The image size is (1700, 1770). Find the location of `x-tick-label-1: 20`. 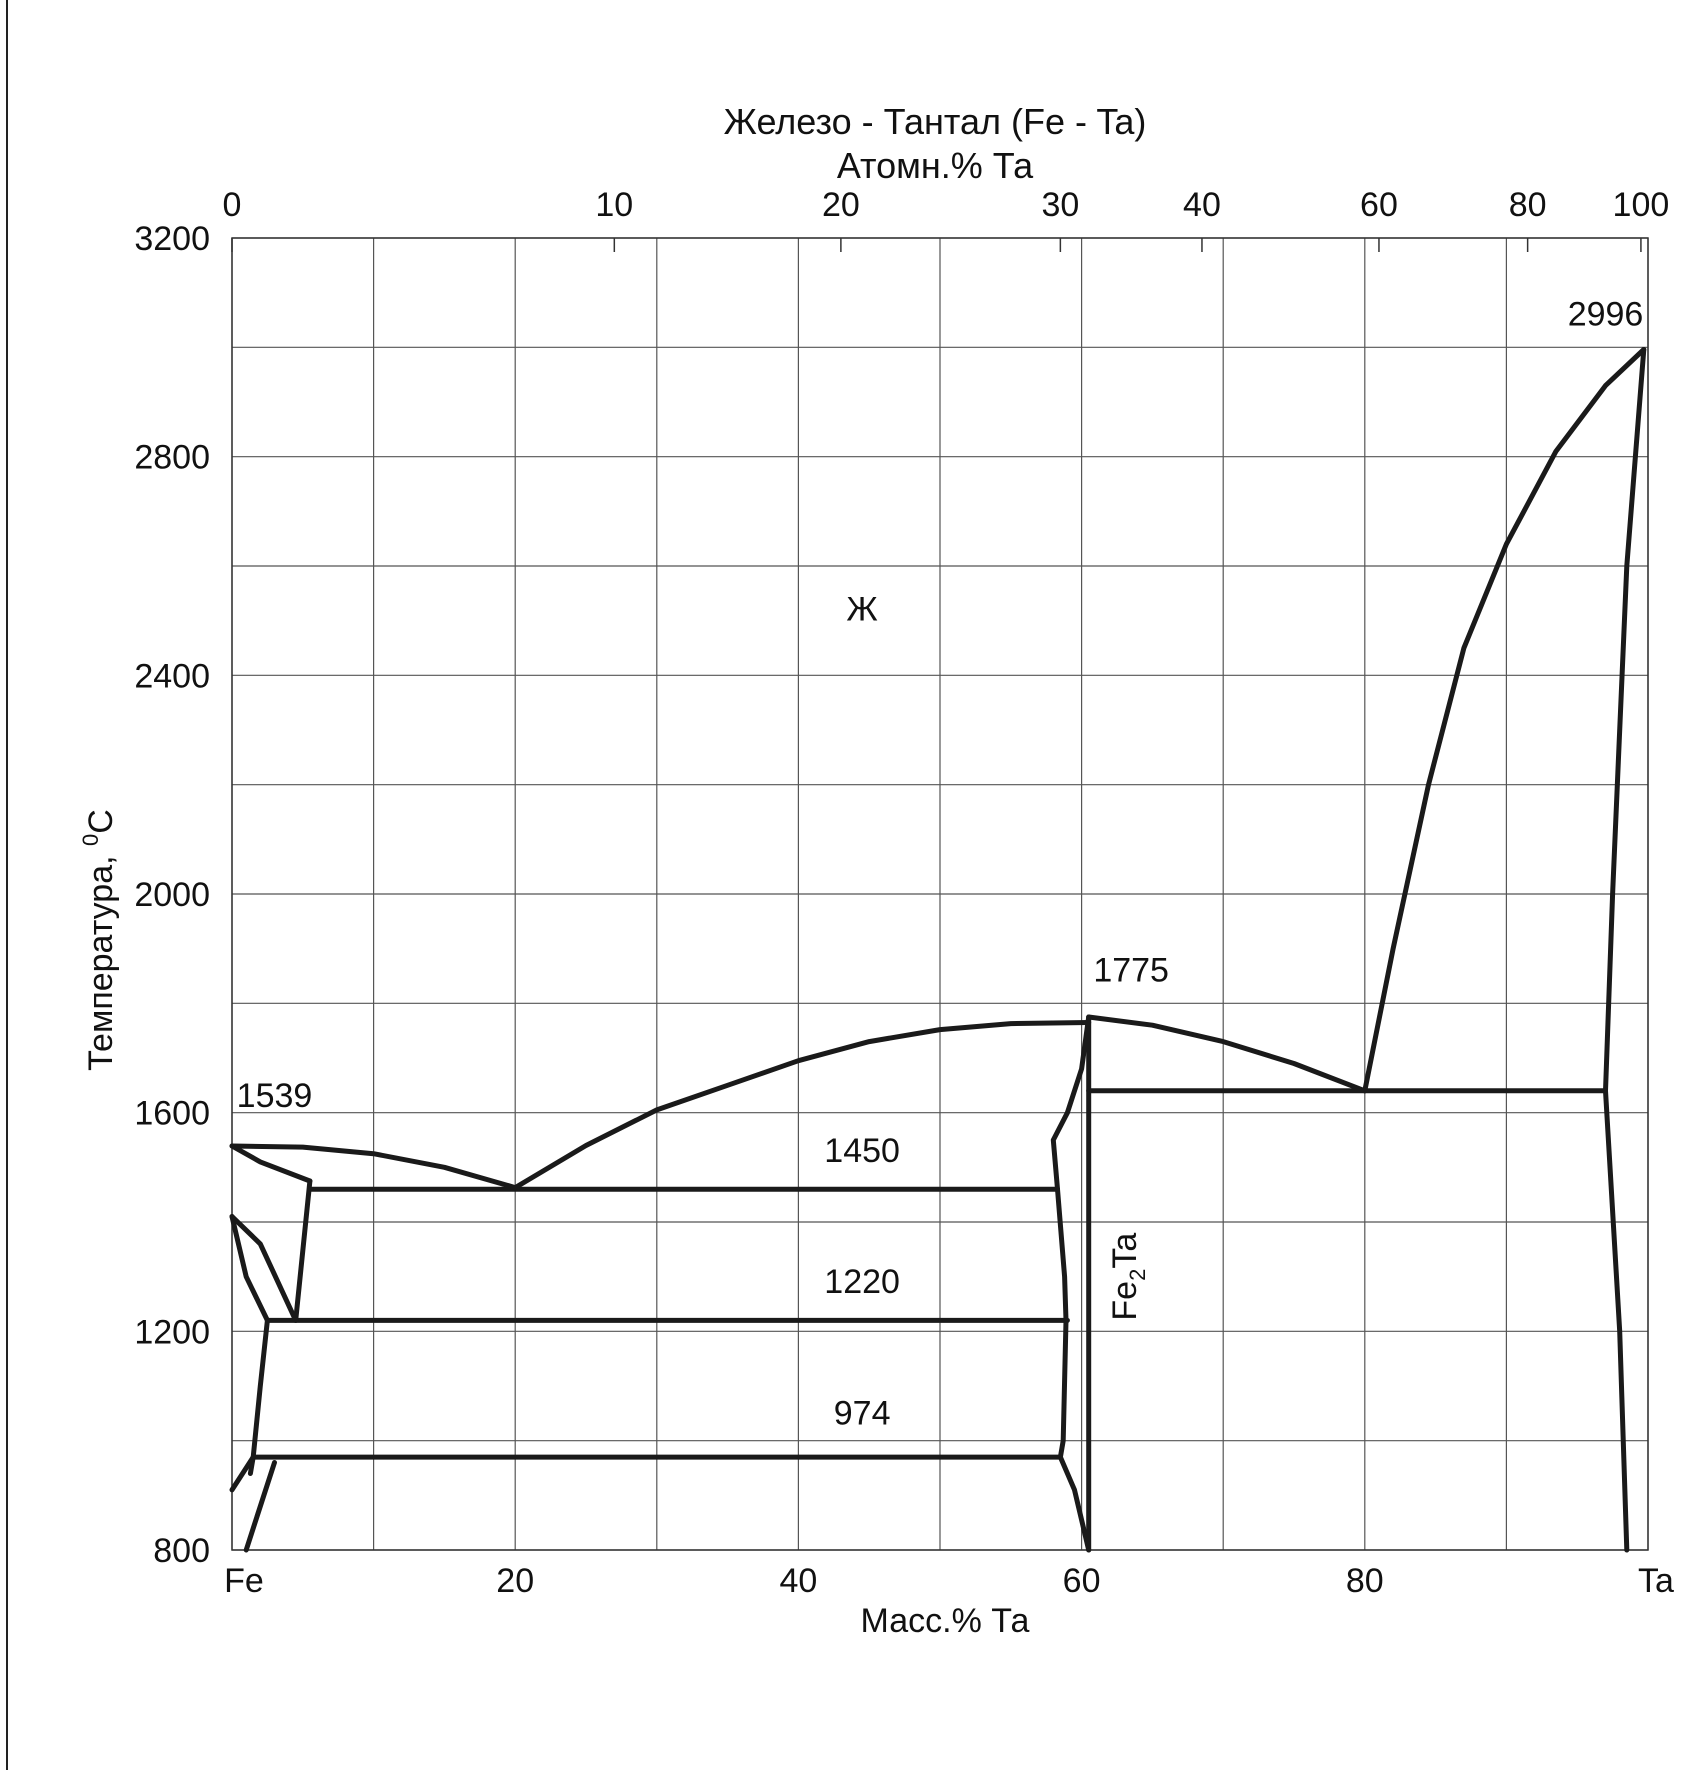

x-tick-label-1: 20 is located at coordinates (515, 1581).